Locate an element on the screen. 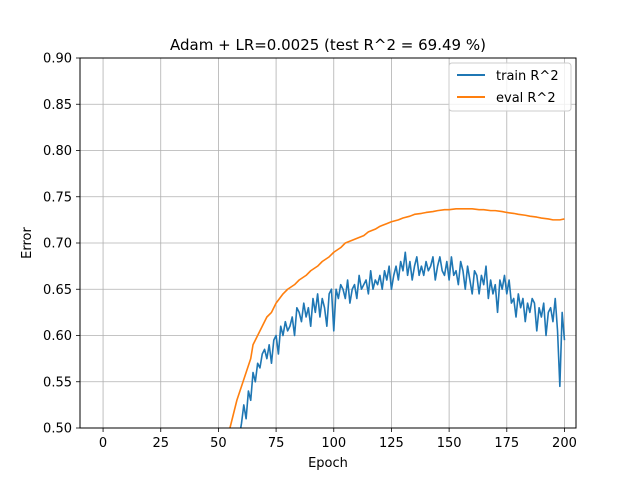 The height and width of the screenshot is (480, 640). y-axis-ticks: 0.50 0.55 0.60 0.65 0.70 0.75 0.80 0.85 0.90 is located at coordinates (61, 244).